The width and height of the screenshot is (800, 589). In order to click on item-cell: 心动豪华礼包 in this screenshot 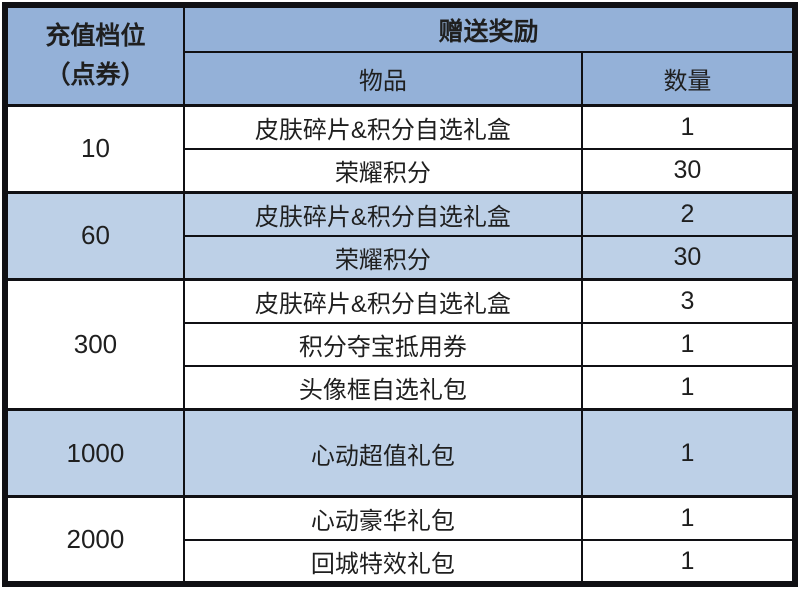, I will do `click(382, 518)`.